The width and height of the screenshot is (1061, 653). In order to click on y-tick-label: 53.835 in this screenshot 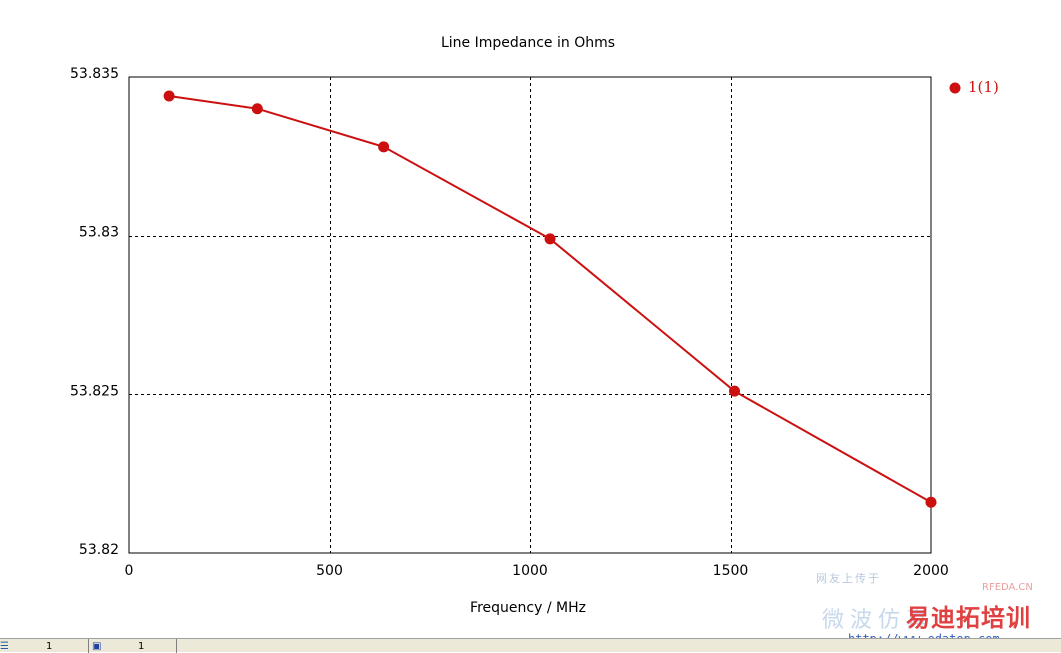, I will do `click(94, 74)`.